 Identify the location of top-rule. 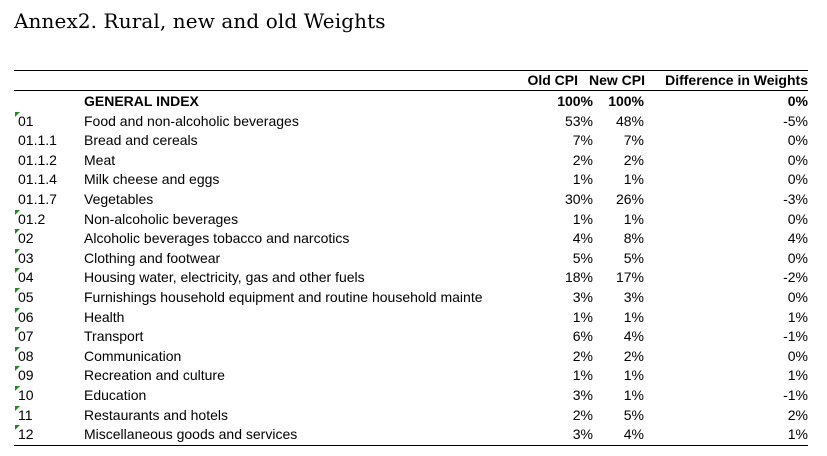
(411, 70).